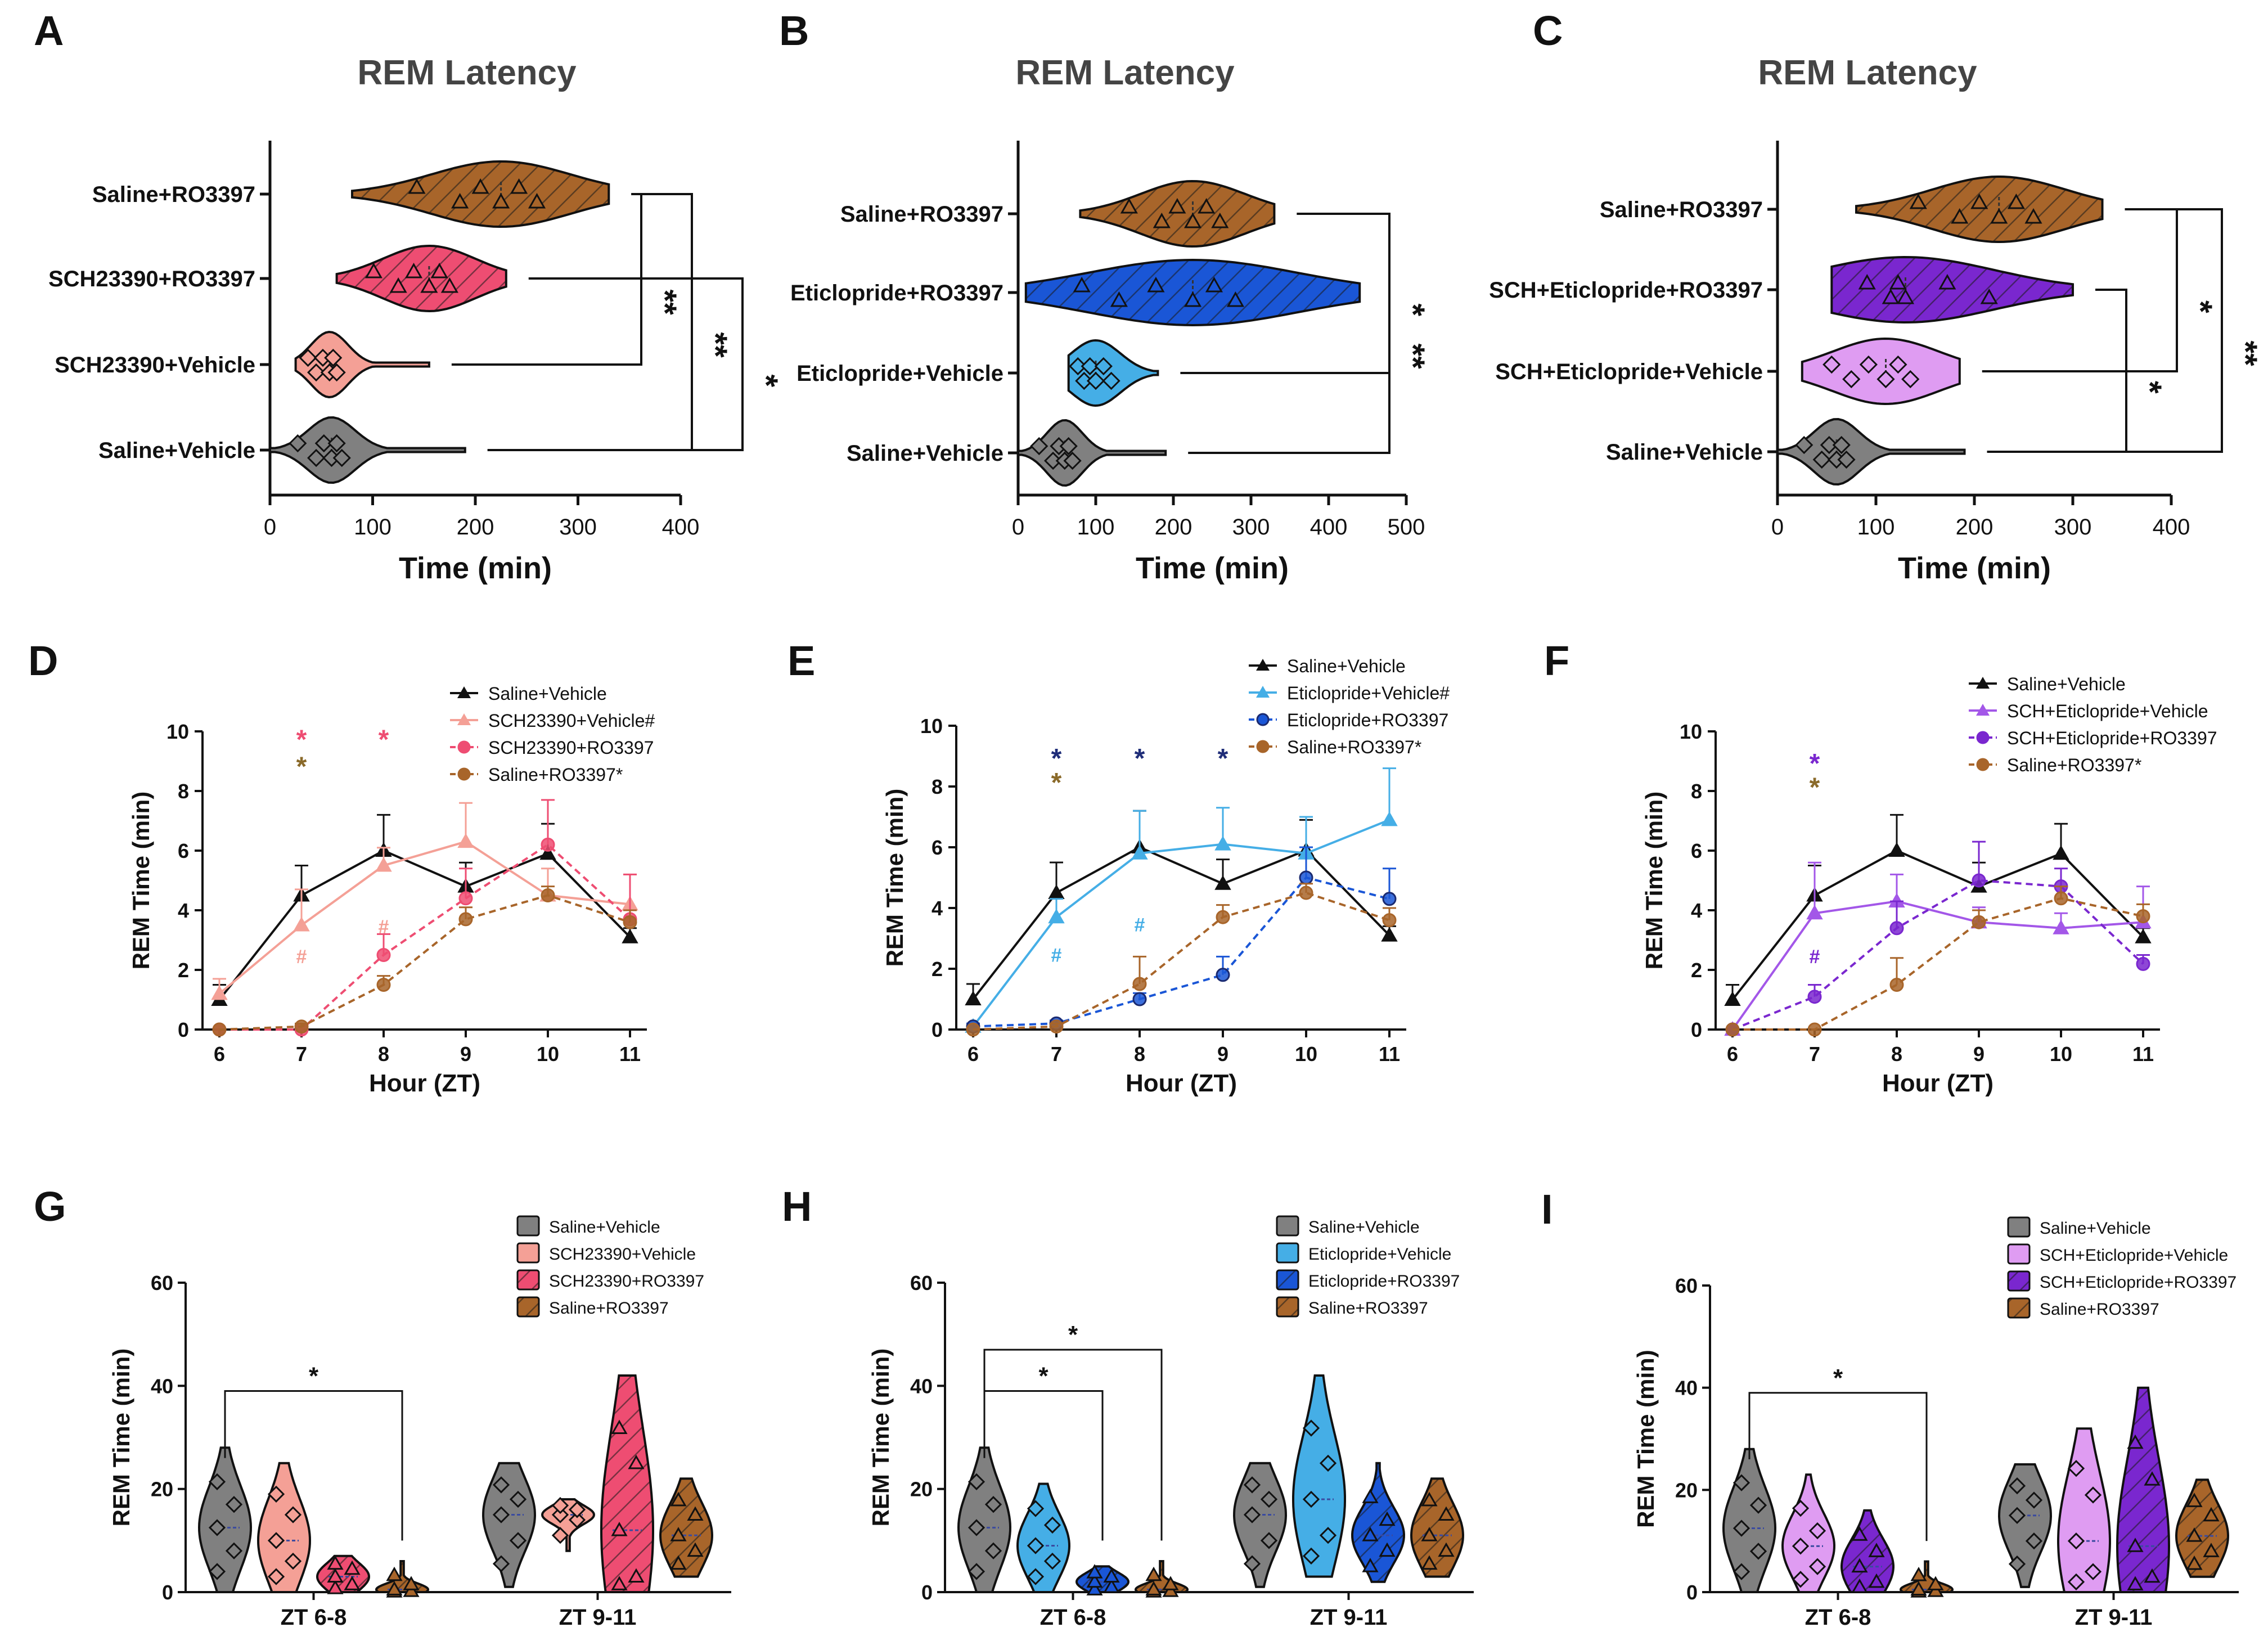 The image size is (2268, 1645). I want to click on x-axis-title: Hour (ZT), so click(1938, 1083).